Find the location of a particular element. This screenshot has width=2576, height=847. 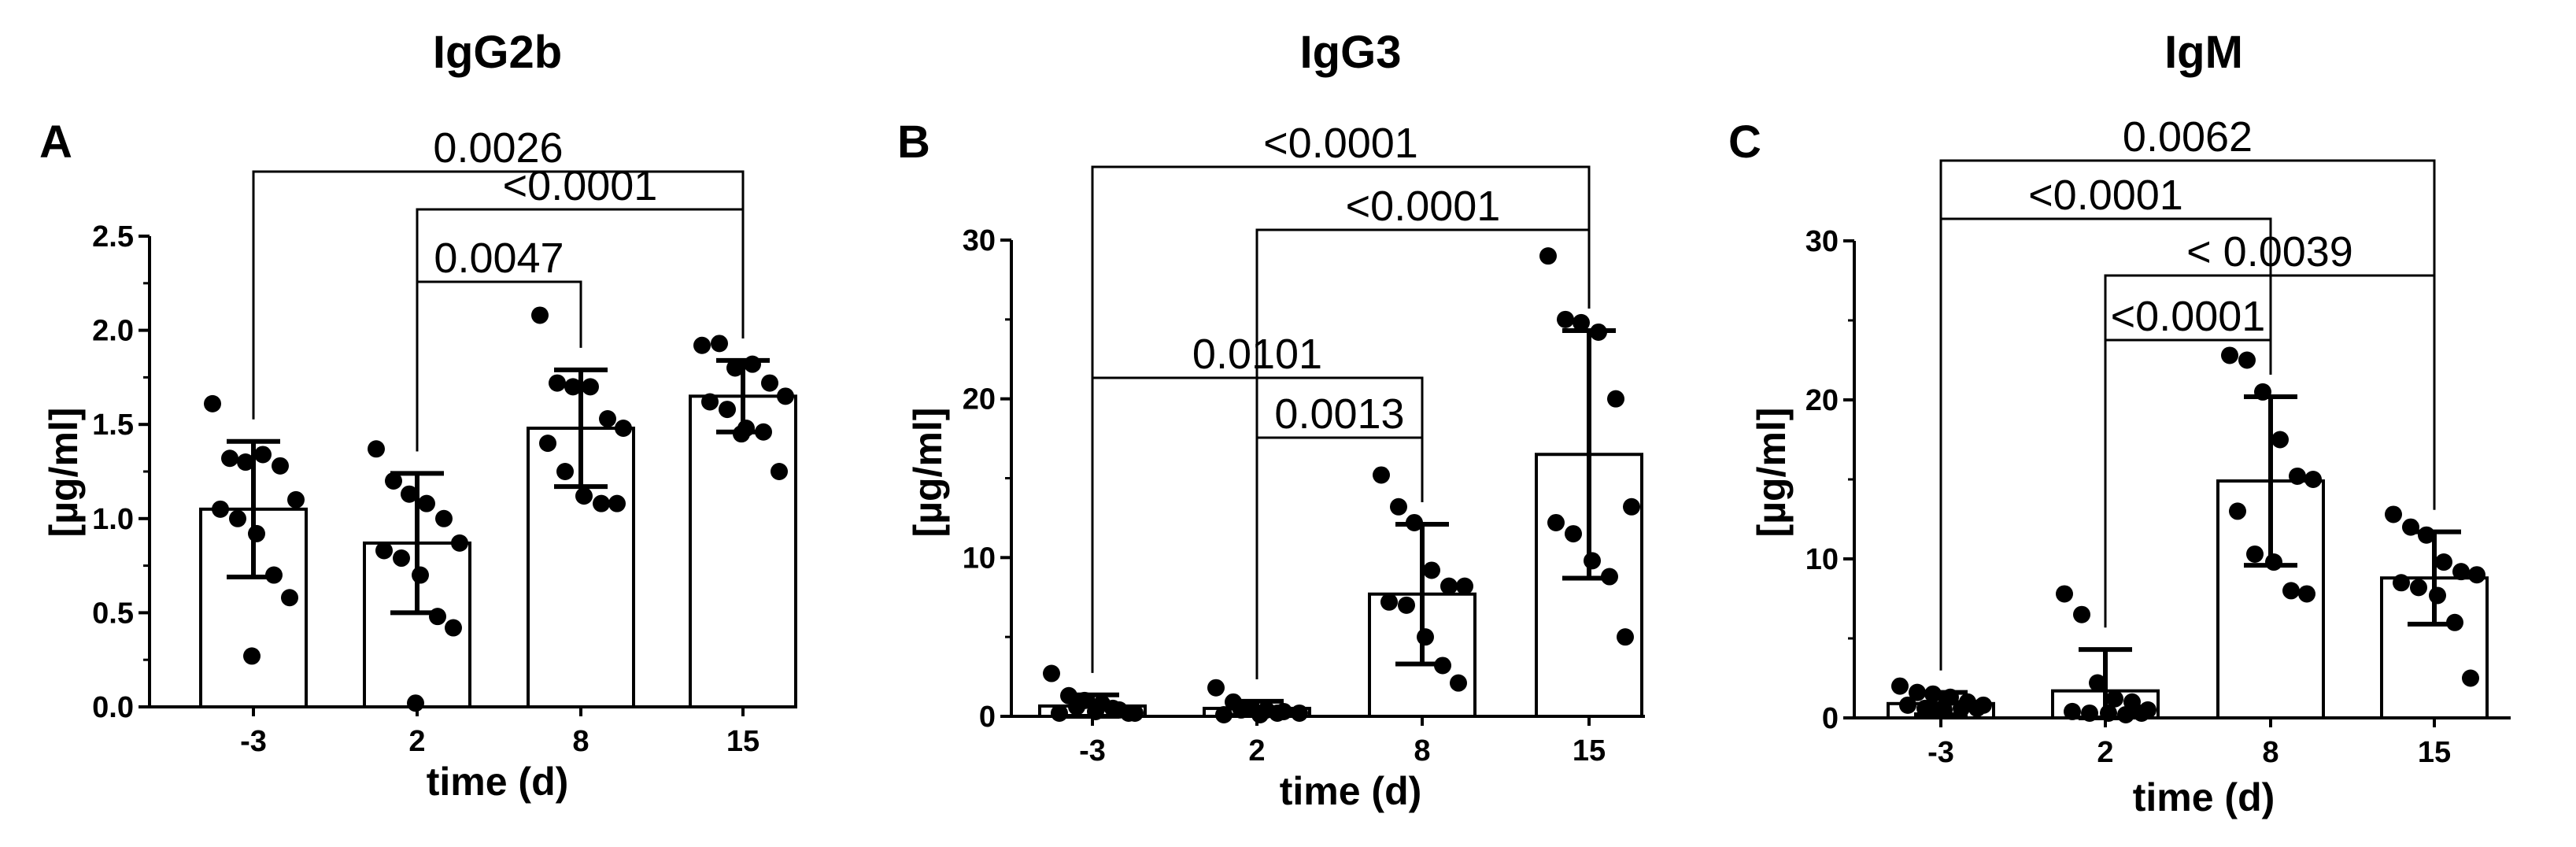

y-tick-label: 1.0 is located at coordinates (113, 519).